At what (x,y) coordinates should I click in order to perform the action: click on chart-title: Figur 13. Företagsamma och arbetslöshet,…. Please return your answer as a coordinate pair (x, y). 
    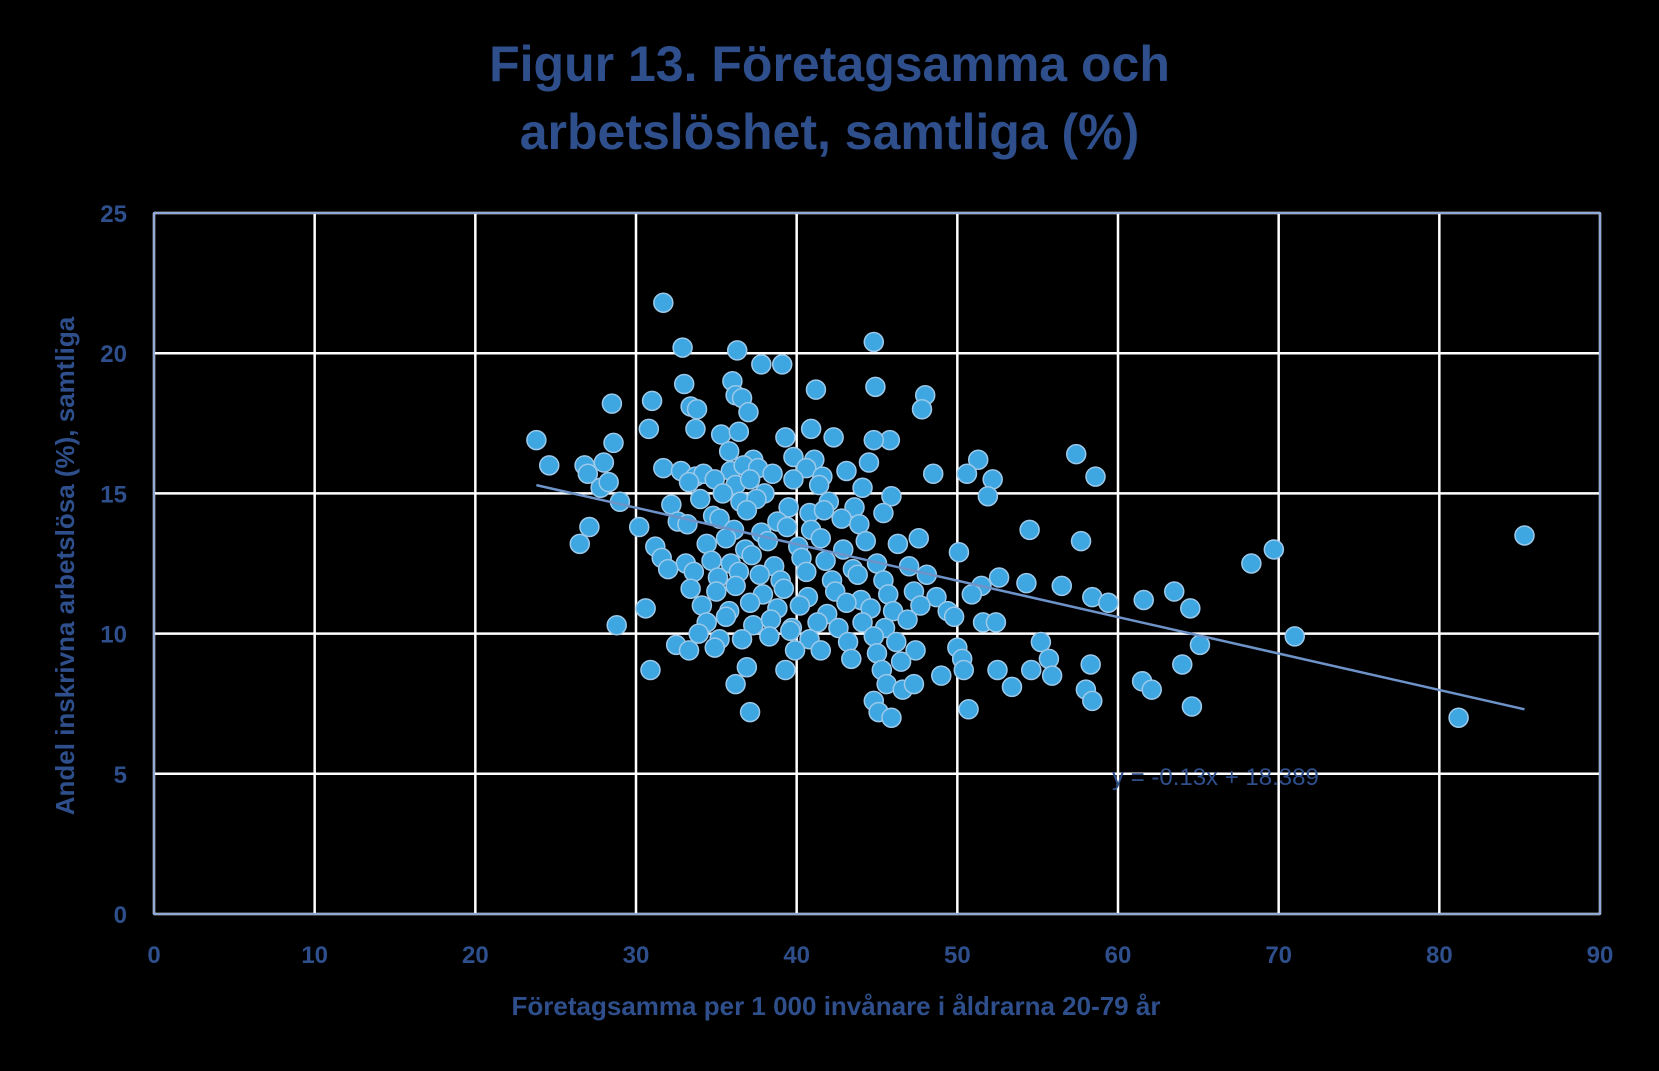
    Looking at the image, I should click on (829, 98).